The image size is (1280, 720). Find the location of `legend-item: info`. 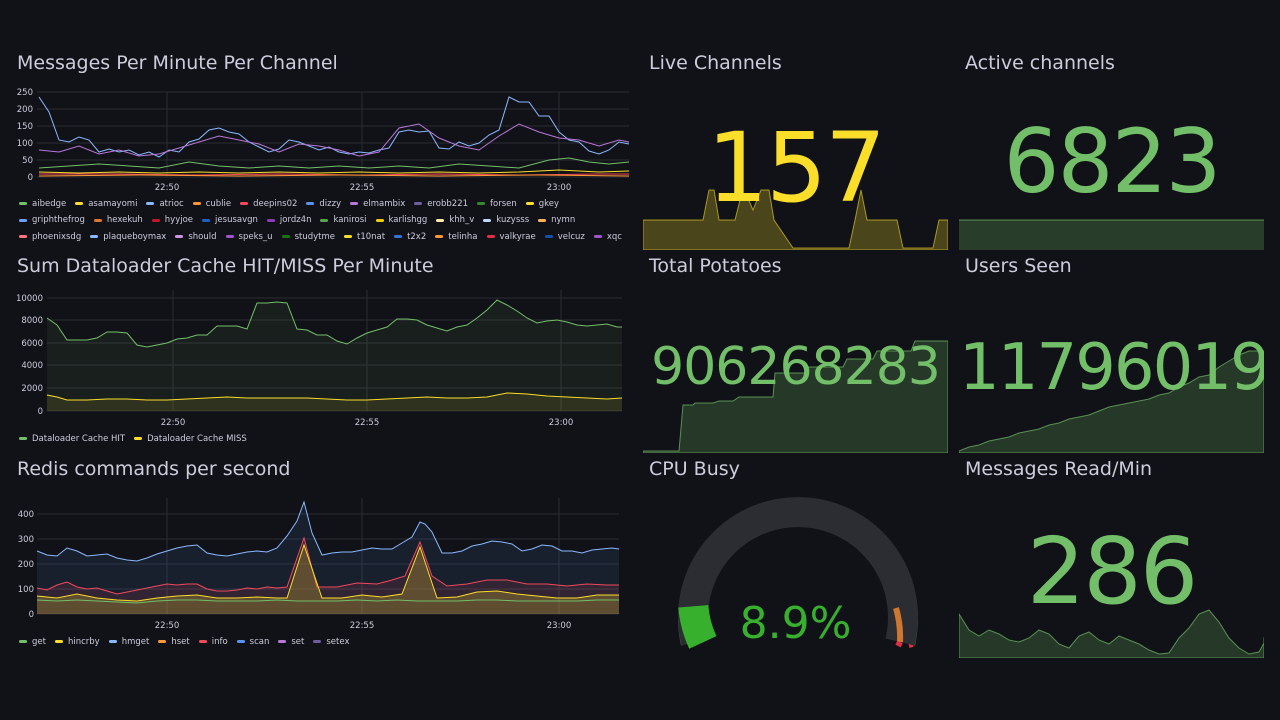

legend-item: info is located at coordinates (213, 642).